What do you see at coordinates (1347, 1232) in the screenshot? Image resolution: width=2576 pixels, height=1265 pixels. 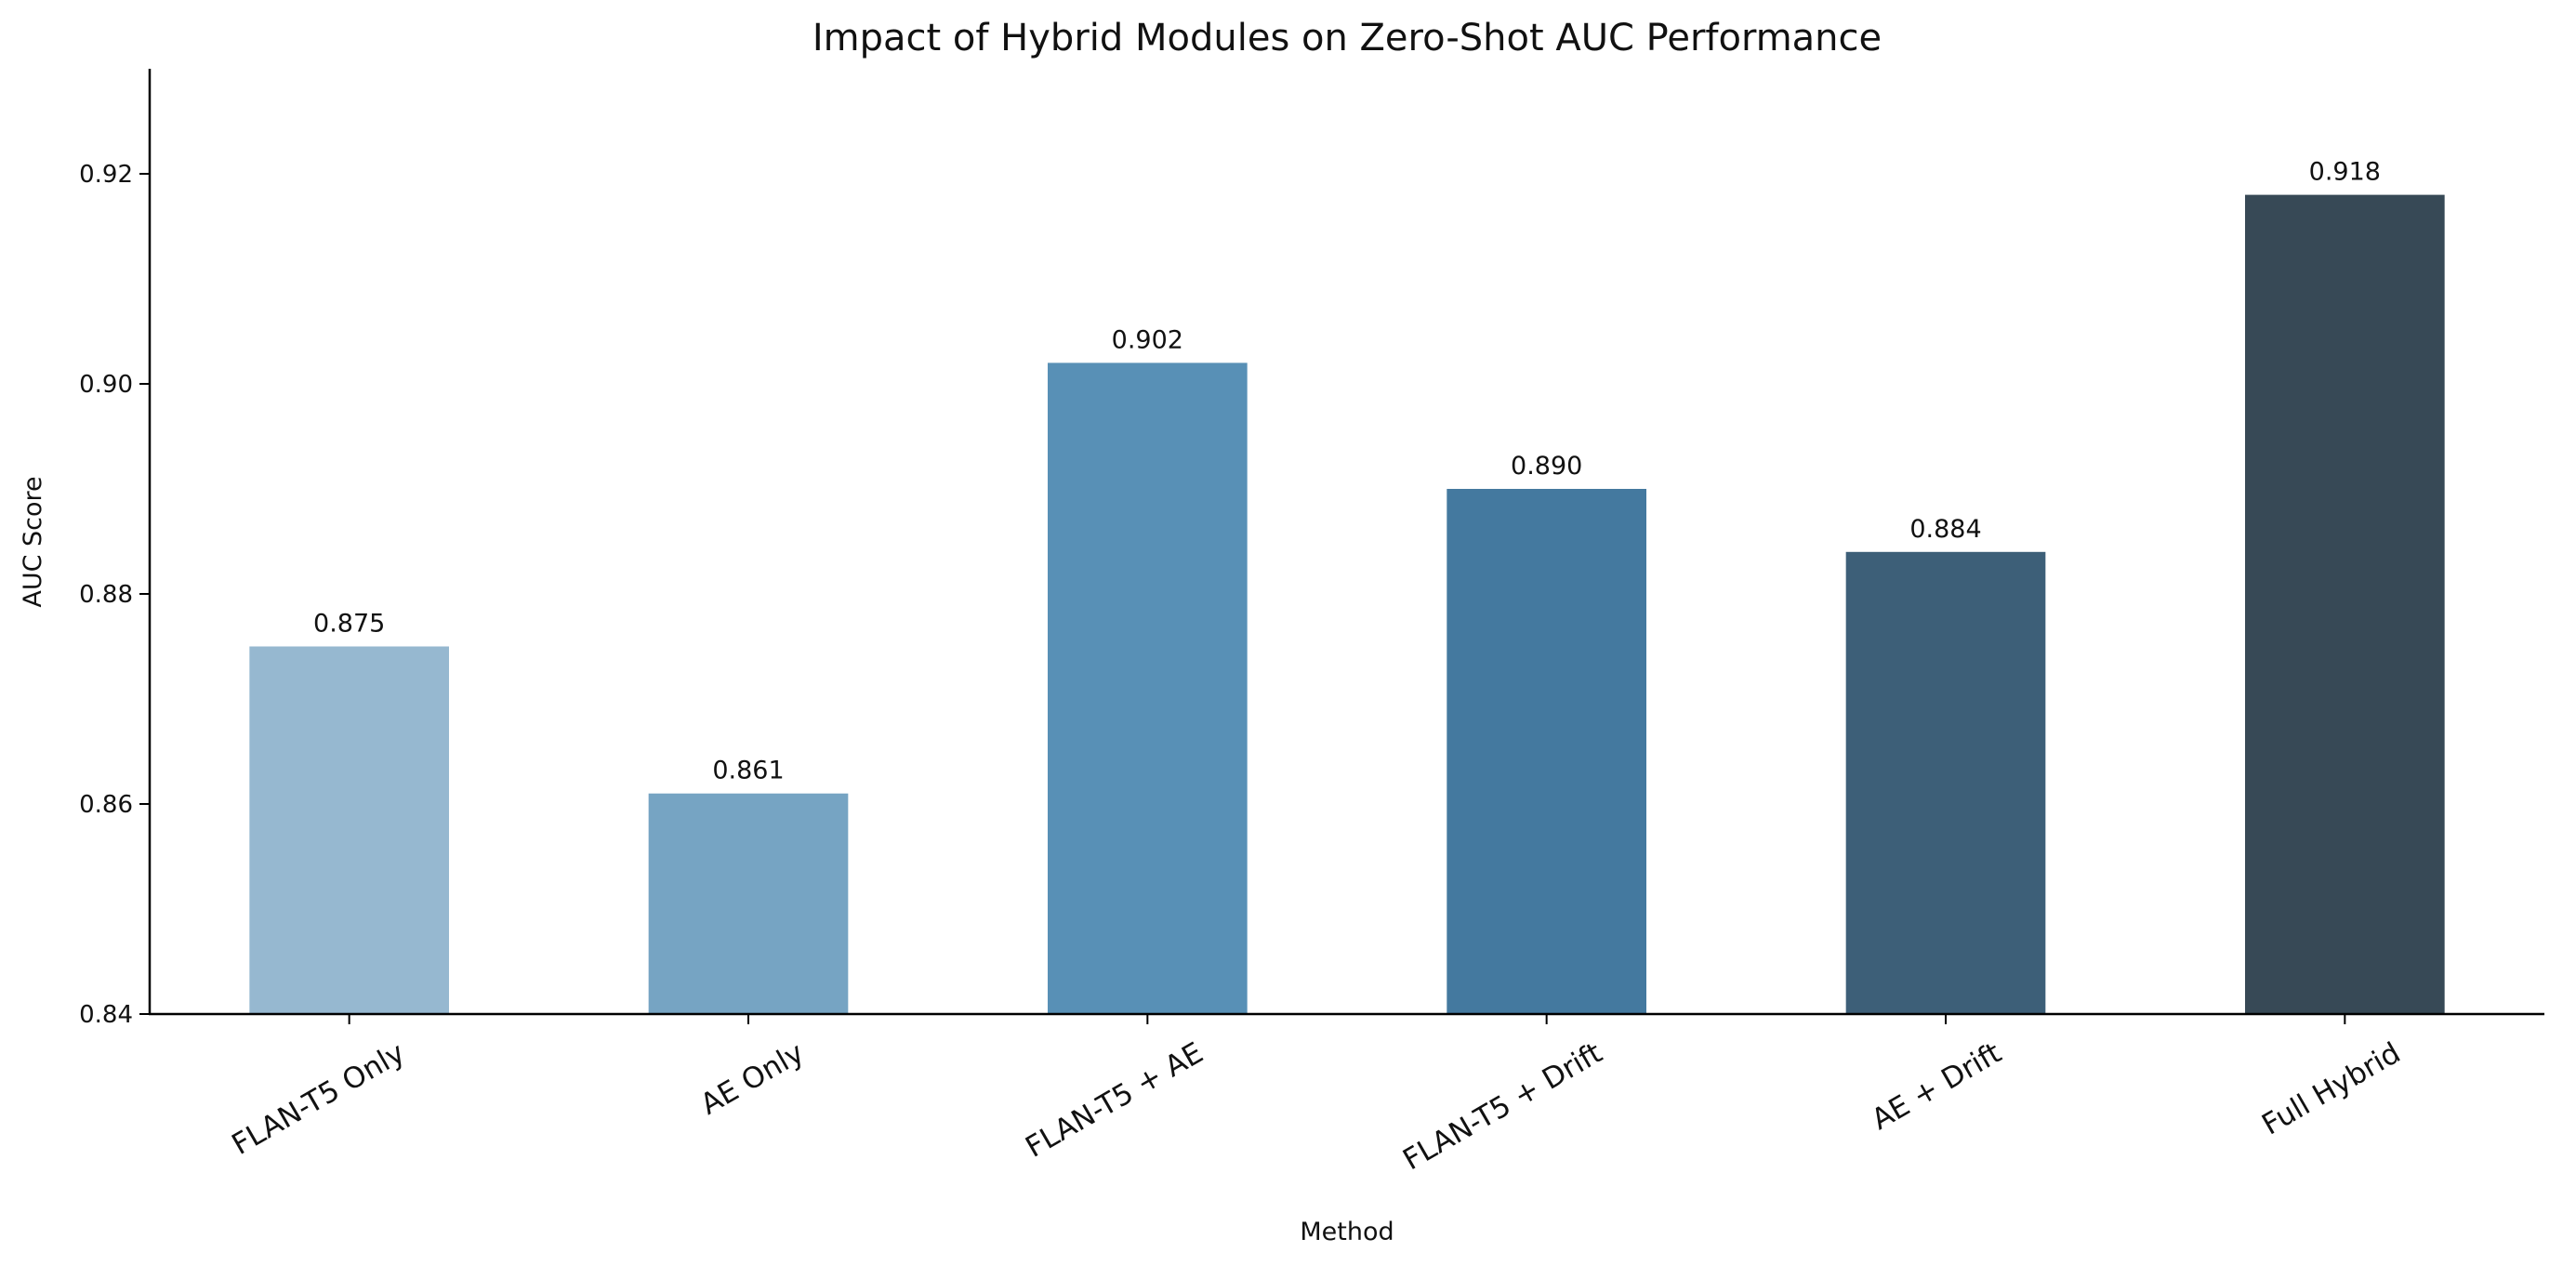 I see `x-axis-label: Method` at bounding box center [1347, 1232].